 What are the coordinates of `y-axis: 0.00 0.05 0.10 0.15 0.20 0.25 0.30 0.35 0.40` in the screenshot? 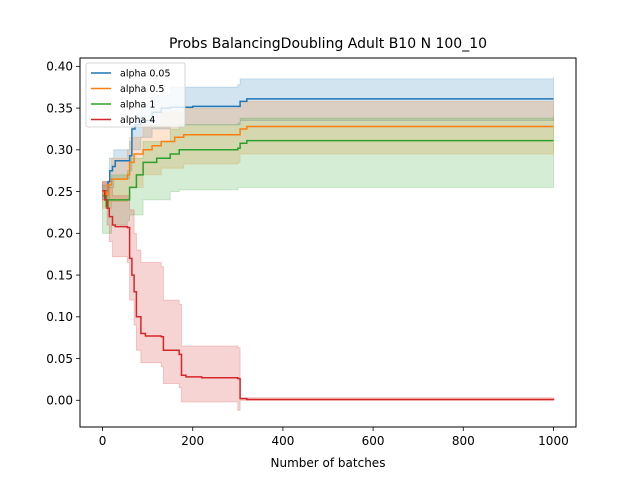 It's located at (63, 234).